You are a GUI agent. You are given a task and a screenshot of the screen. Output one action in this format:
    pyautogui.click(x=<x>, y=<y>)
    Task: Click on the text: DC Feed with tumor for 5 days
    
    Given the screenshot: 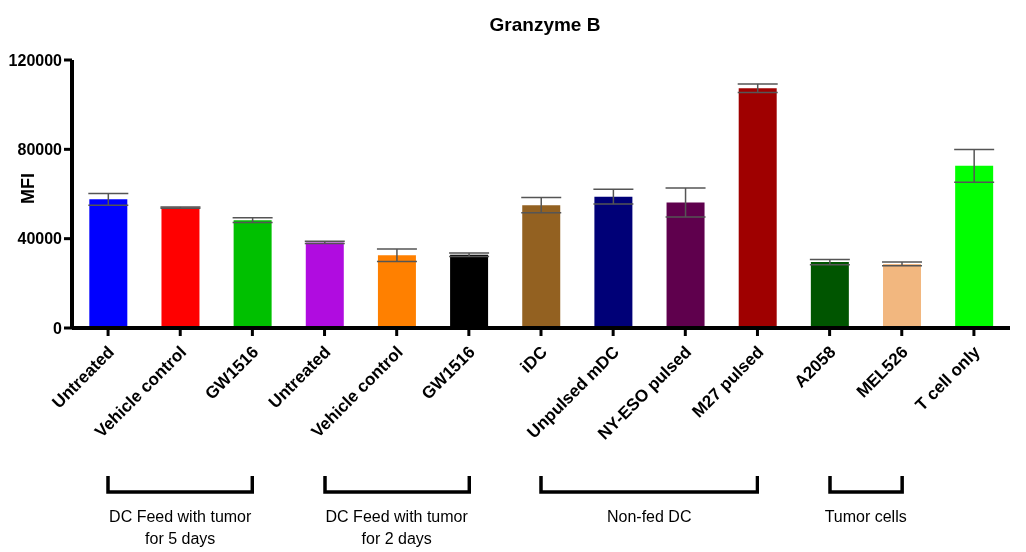 What is the action you would take?
    pyautogui.click(x=180, y=528)
    